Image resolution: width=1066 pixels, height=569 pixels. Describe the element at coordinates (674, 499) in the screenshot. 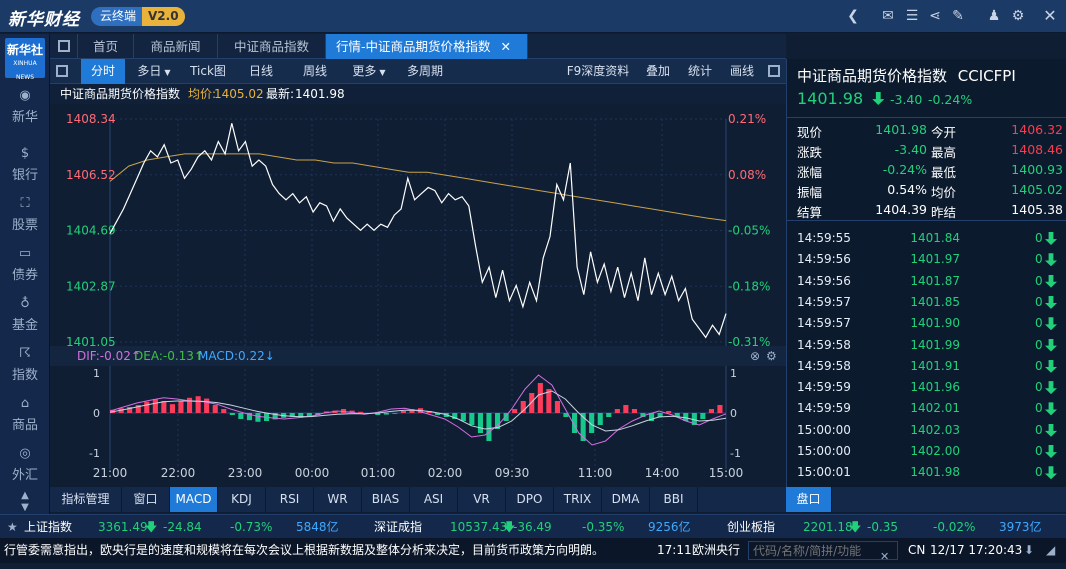

I see `tab-bbi: BBI` at that location.